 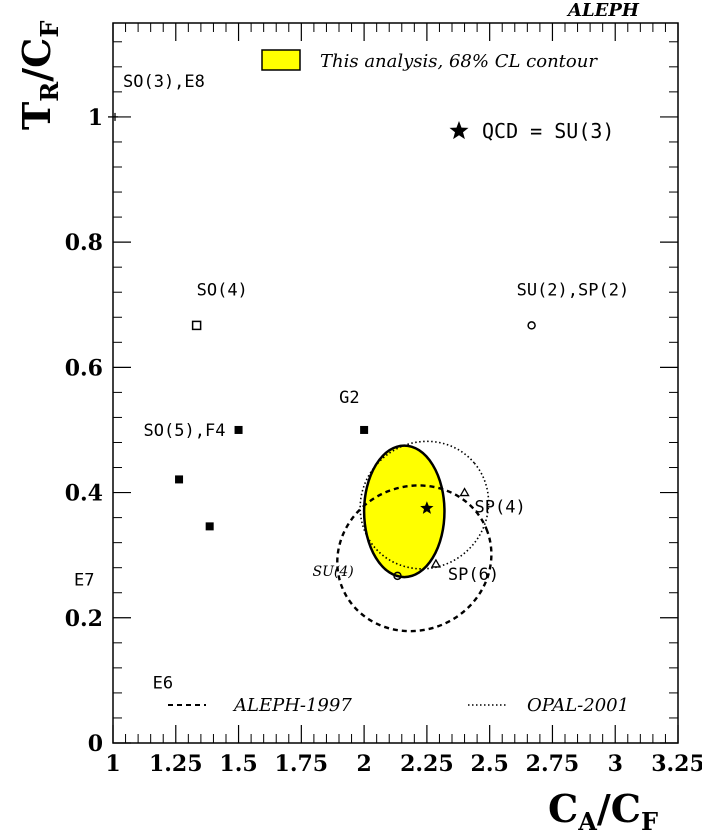 What do you see at coordinates (84, 619) in the screenshot?
I see `y-tick-label: 0.2` at bounding box center [84, 619].